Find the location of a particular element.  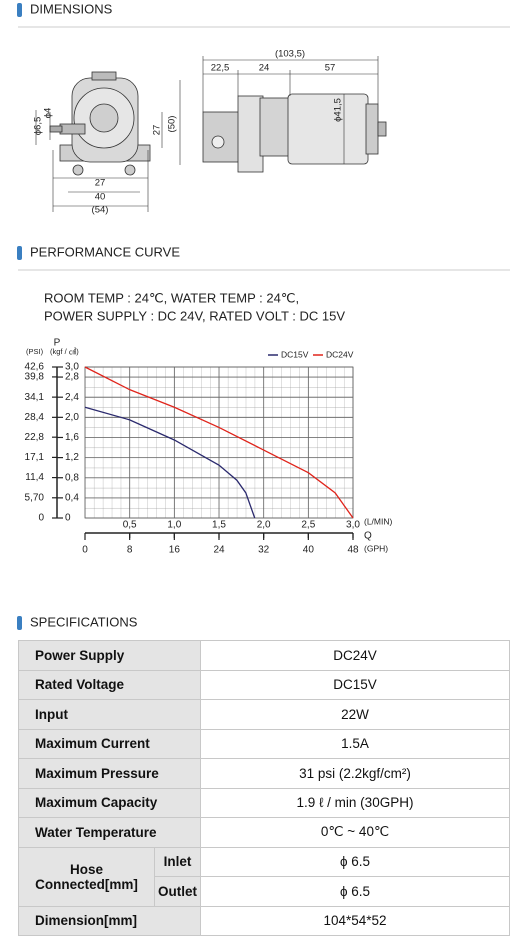

y-tick-label: 0 is located at coordinates (68, 518).